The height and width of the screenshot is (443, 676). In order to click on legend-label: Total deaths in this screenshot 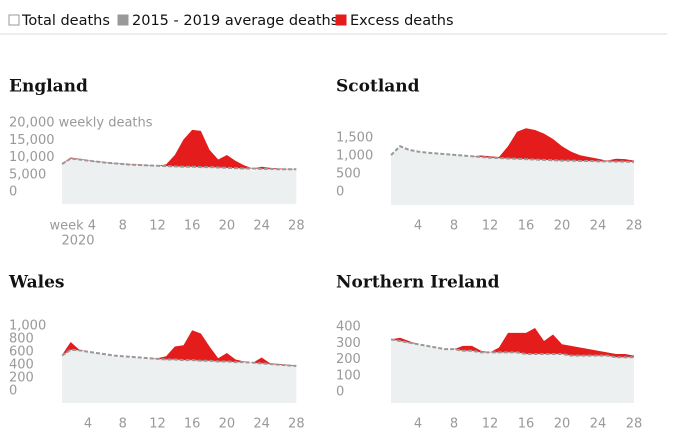, I will do `click(65, 21)`.